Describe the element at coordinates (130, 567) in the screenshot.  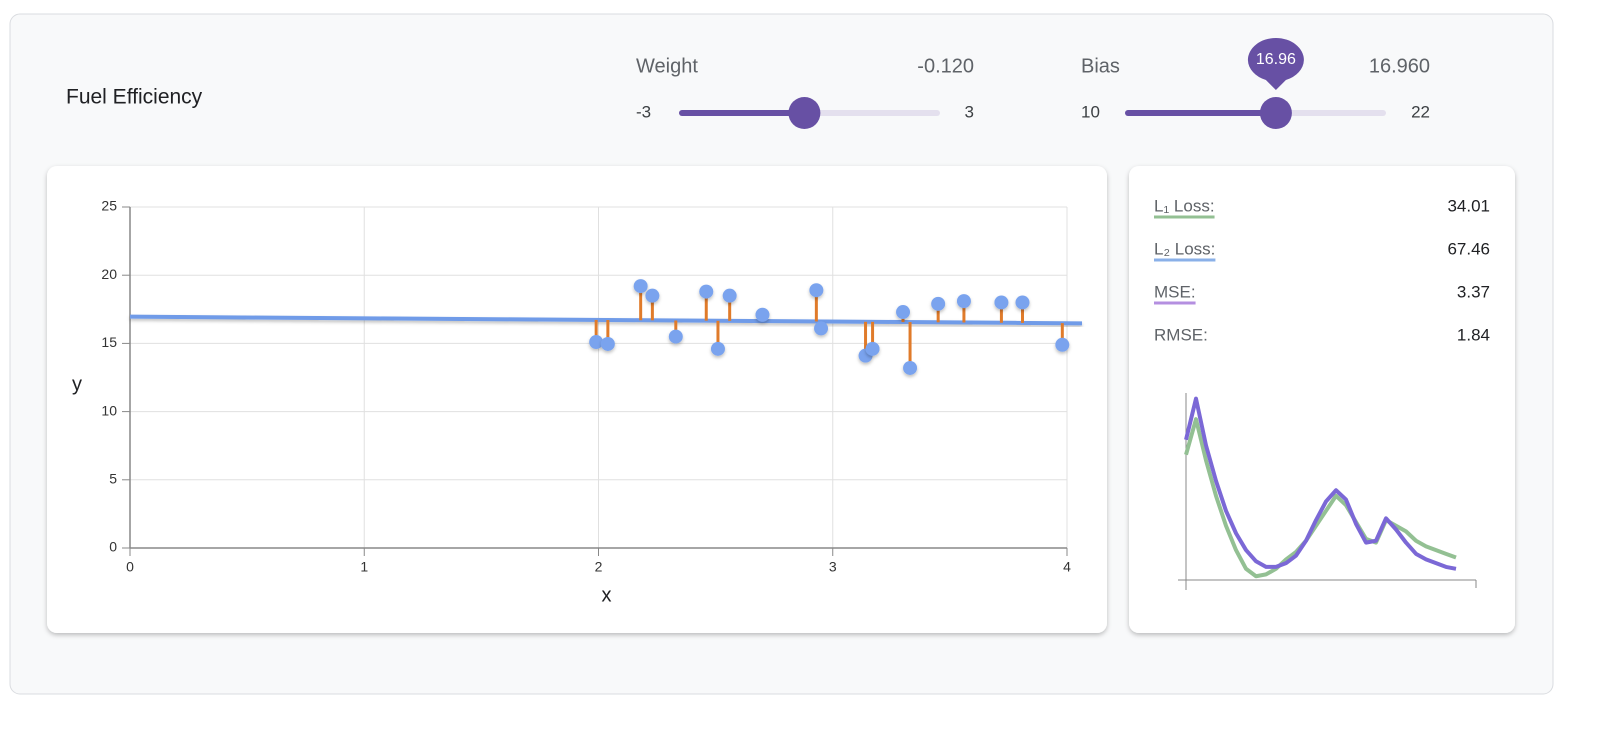
I see `x-tick-label: 0` at that location.